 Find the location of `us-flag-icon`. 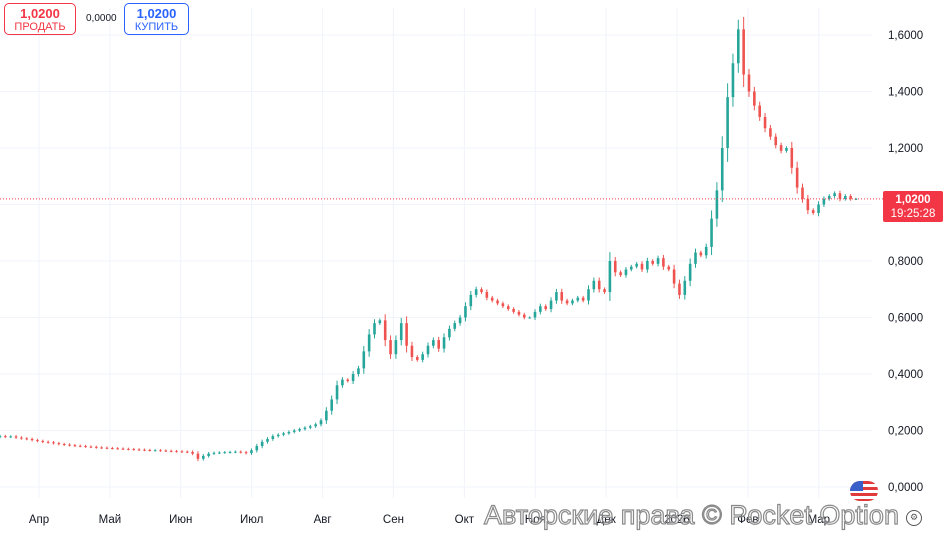

us-flag-icon is located at coordinates (864, 491).